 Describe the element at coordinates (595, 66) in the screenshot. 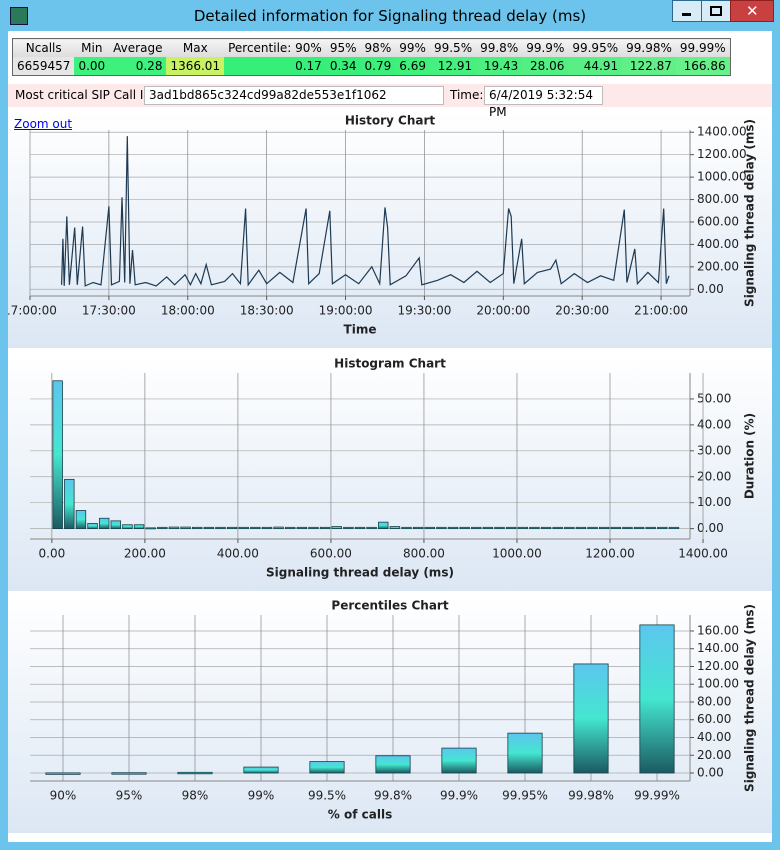

I see `stats-value: 44.91` at that location.